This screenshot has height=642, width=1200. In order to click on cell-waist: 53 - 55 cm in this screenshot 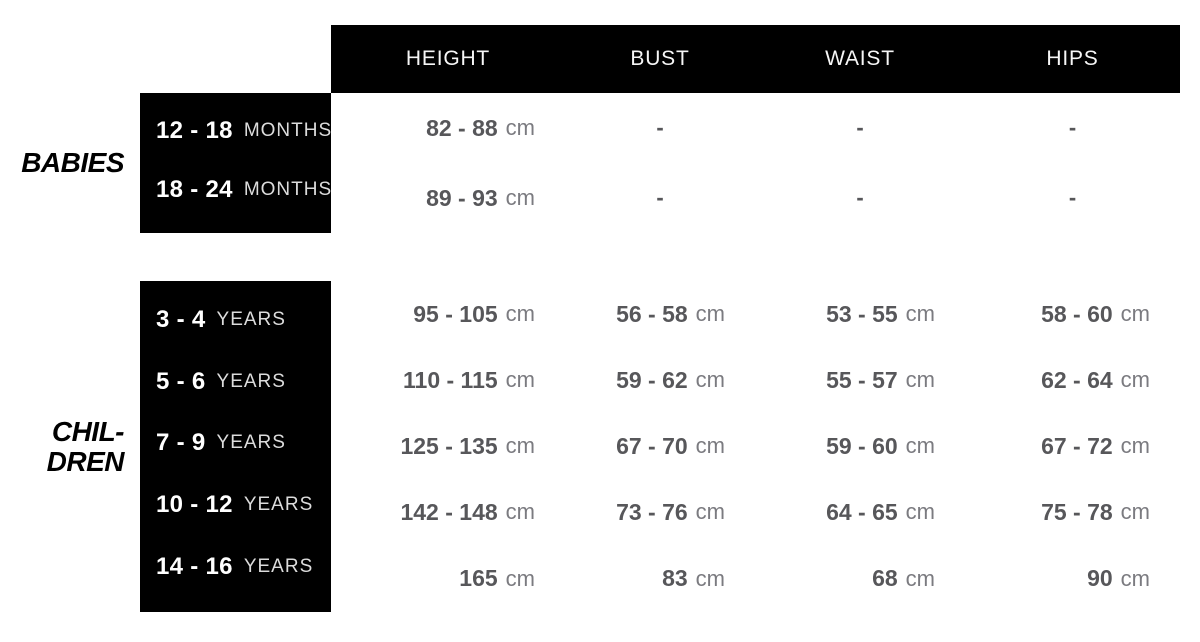, I will do `click(860, 314)`.